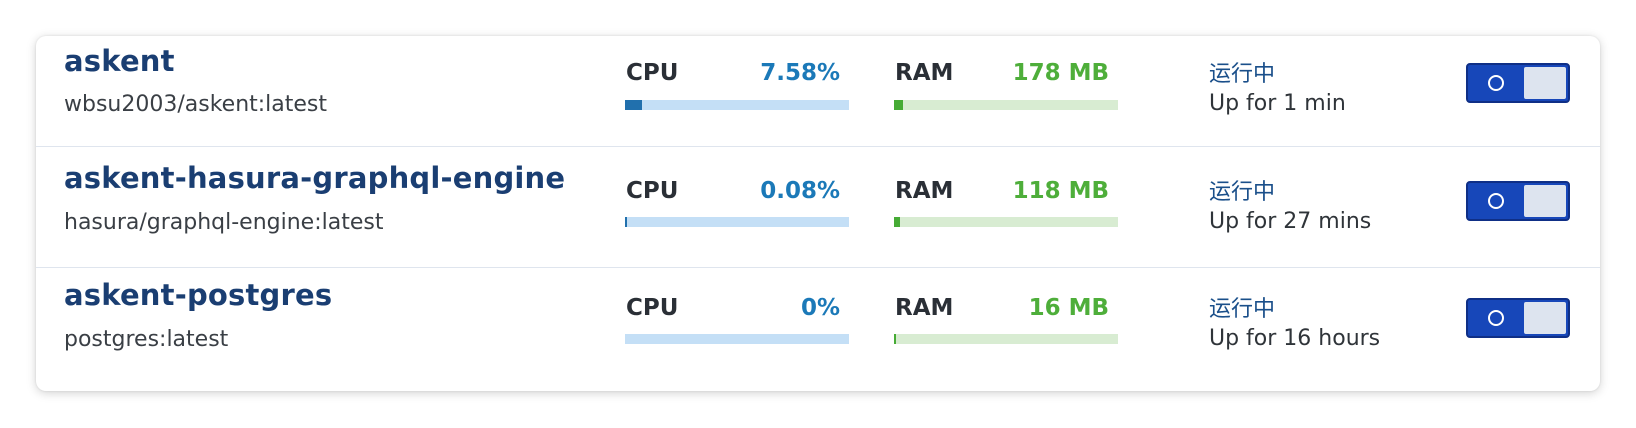 The height and width of the screenshot is (428, 1636). What do you see at coordinates (198, 295) in the screenshot?
I see `container-name: askent-postgres` at bounding box center [198, 295].